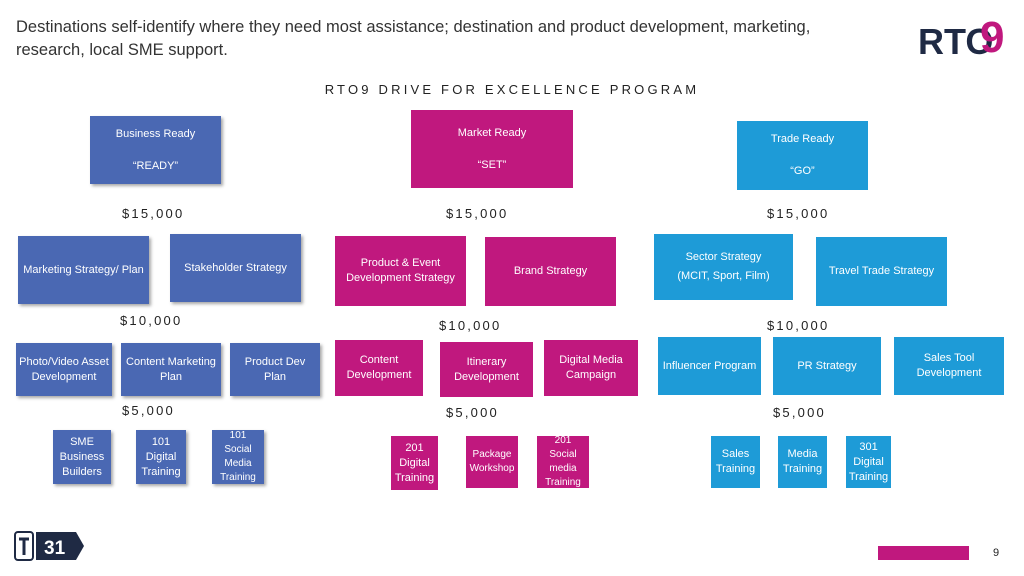  I want to click on strategy-product-event: Product & Event Development Strategy, so click(400, 271).